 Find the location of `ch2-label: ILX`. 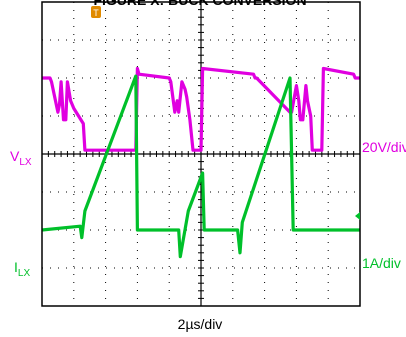

ch2-label: ILX is located at coordinates (22, 269).